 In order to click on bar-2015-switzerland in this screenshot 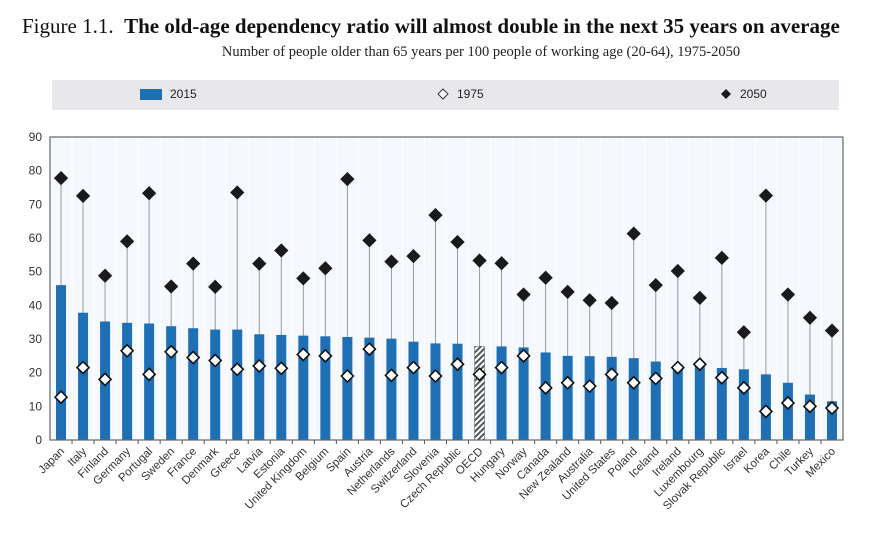, I will do `click(413, 390)`.